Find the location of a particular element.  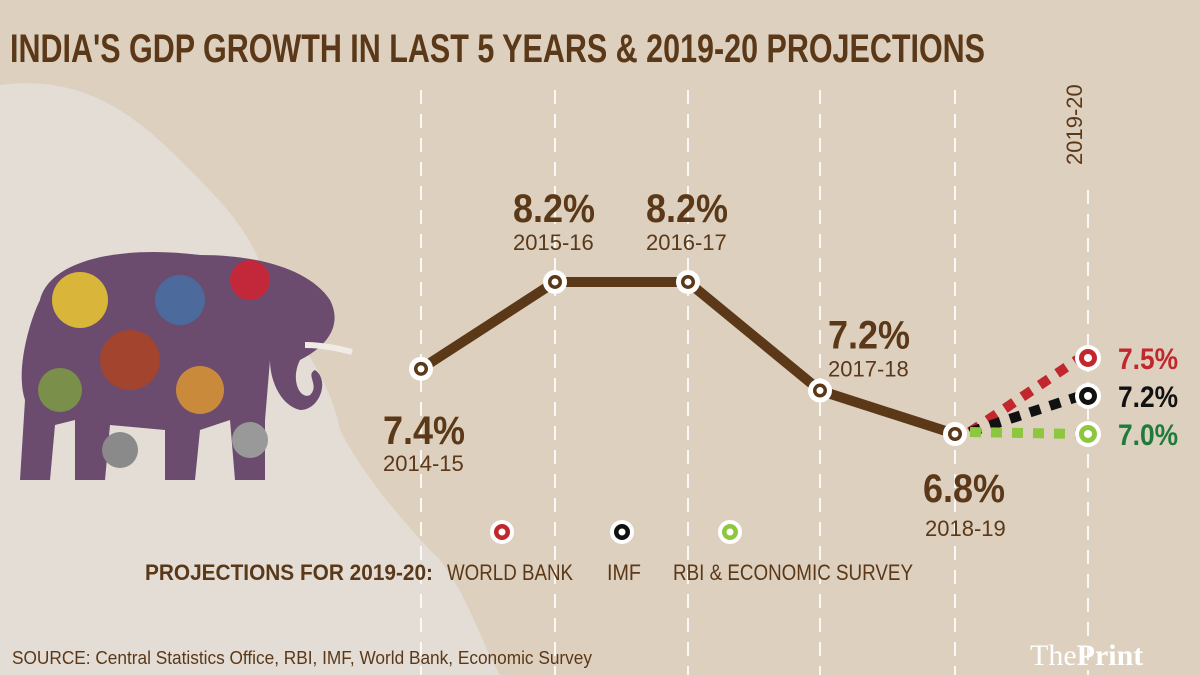

projection-value-label: 7.2% is located at coordinates (1148, 397).